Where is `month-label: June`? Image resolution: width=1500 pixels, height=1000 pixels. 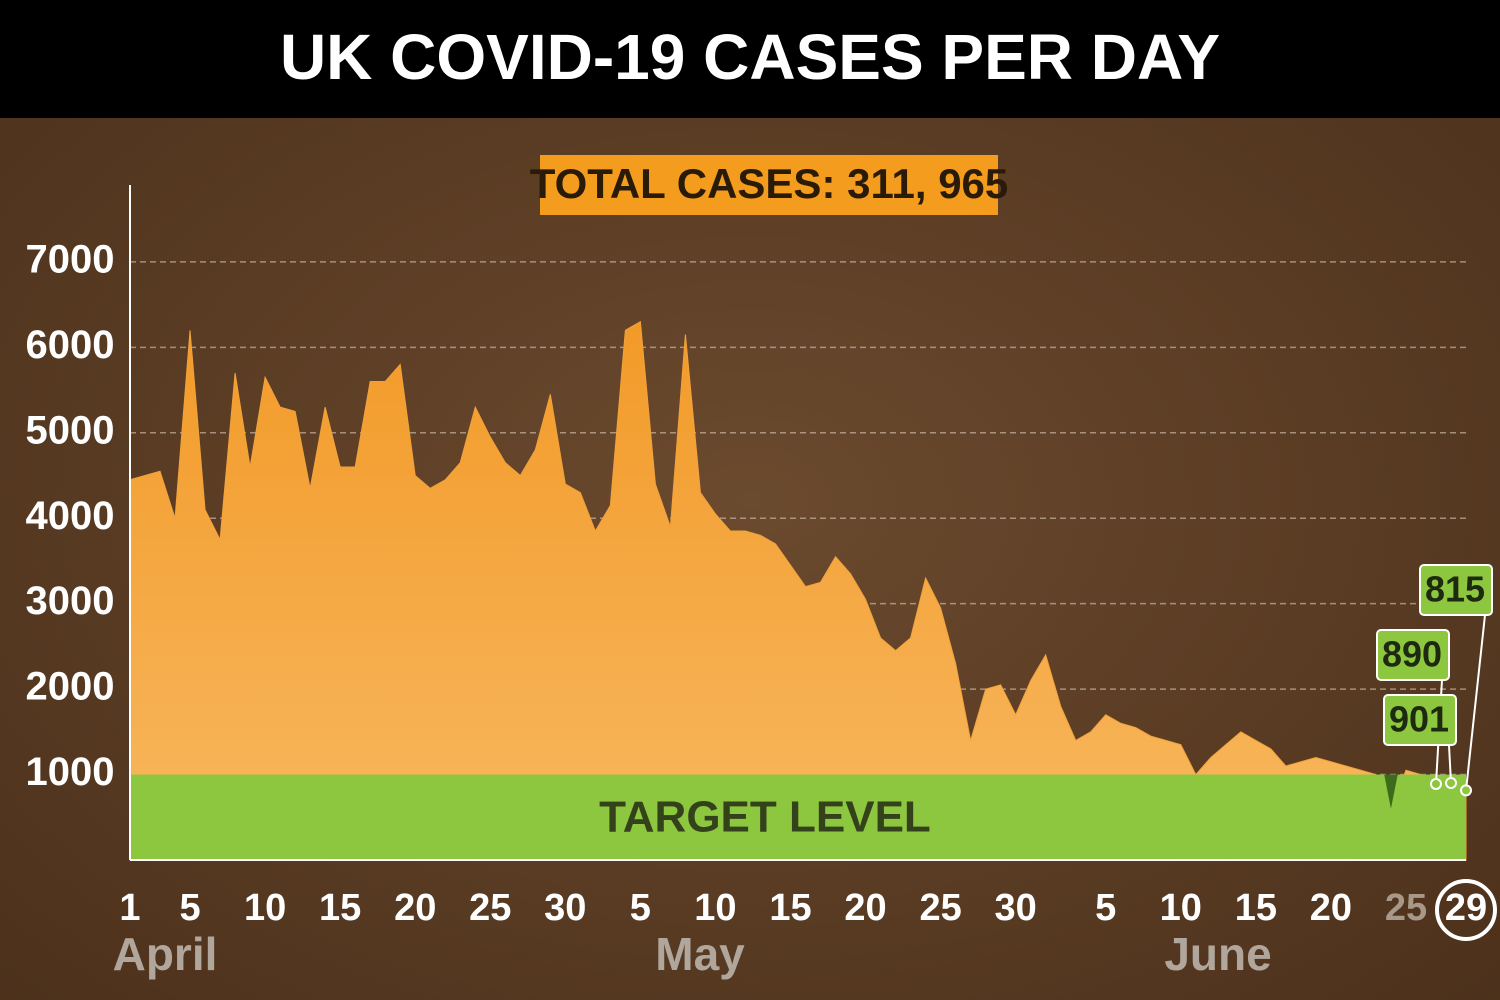
month-label: June is located at coordinates (1217, 954).